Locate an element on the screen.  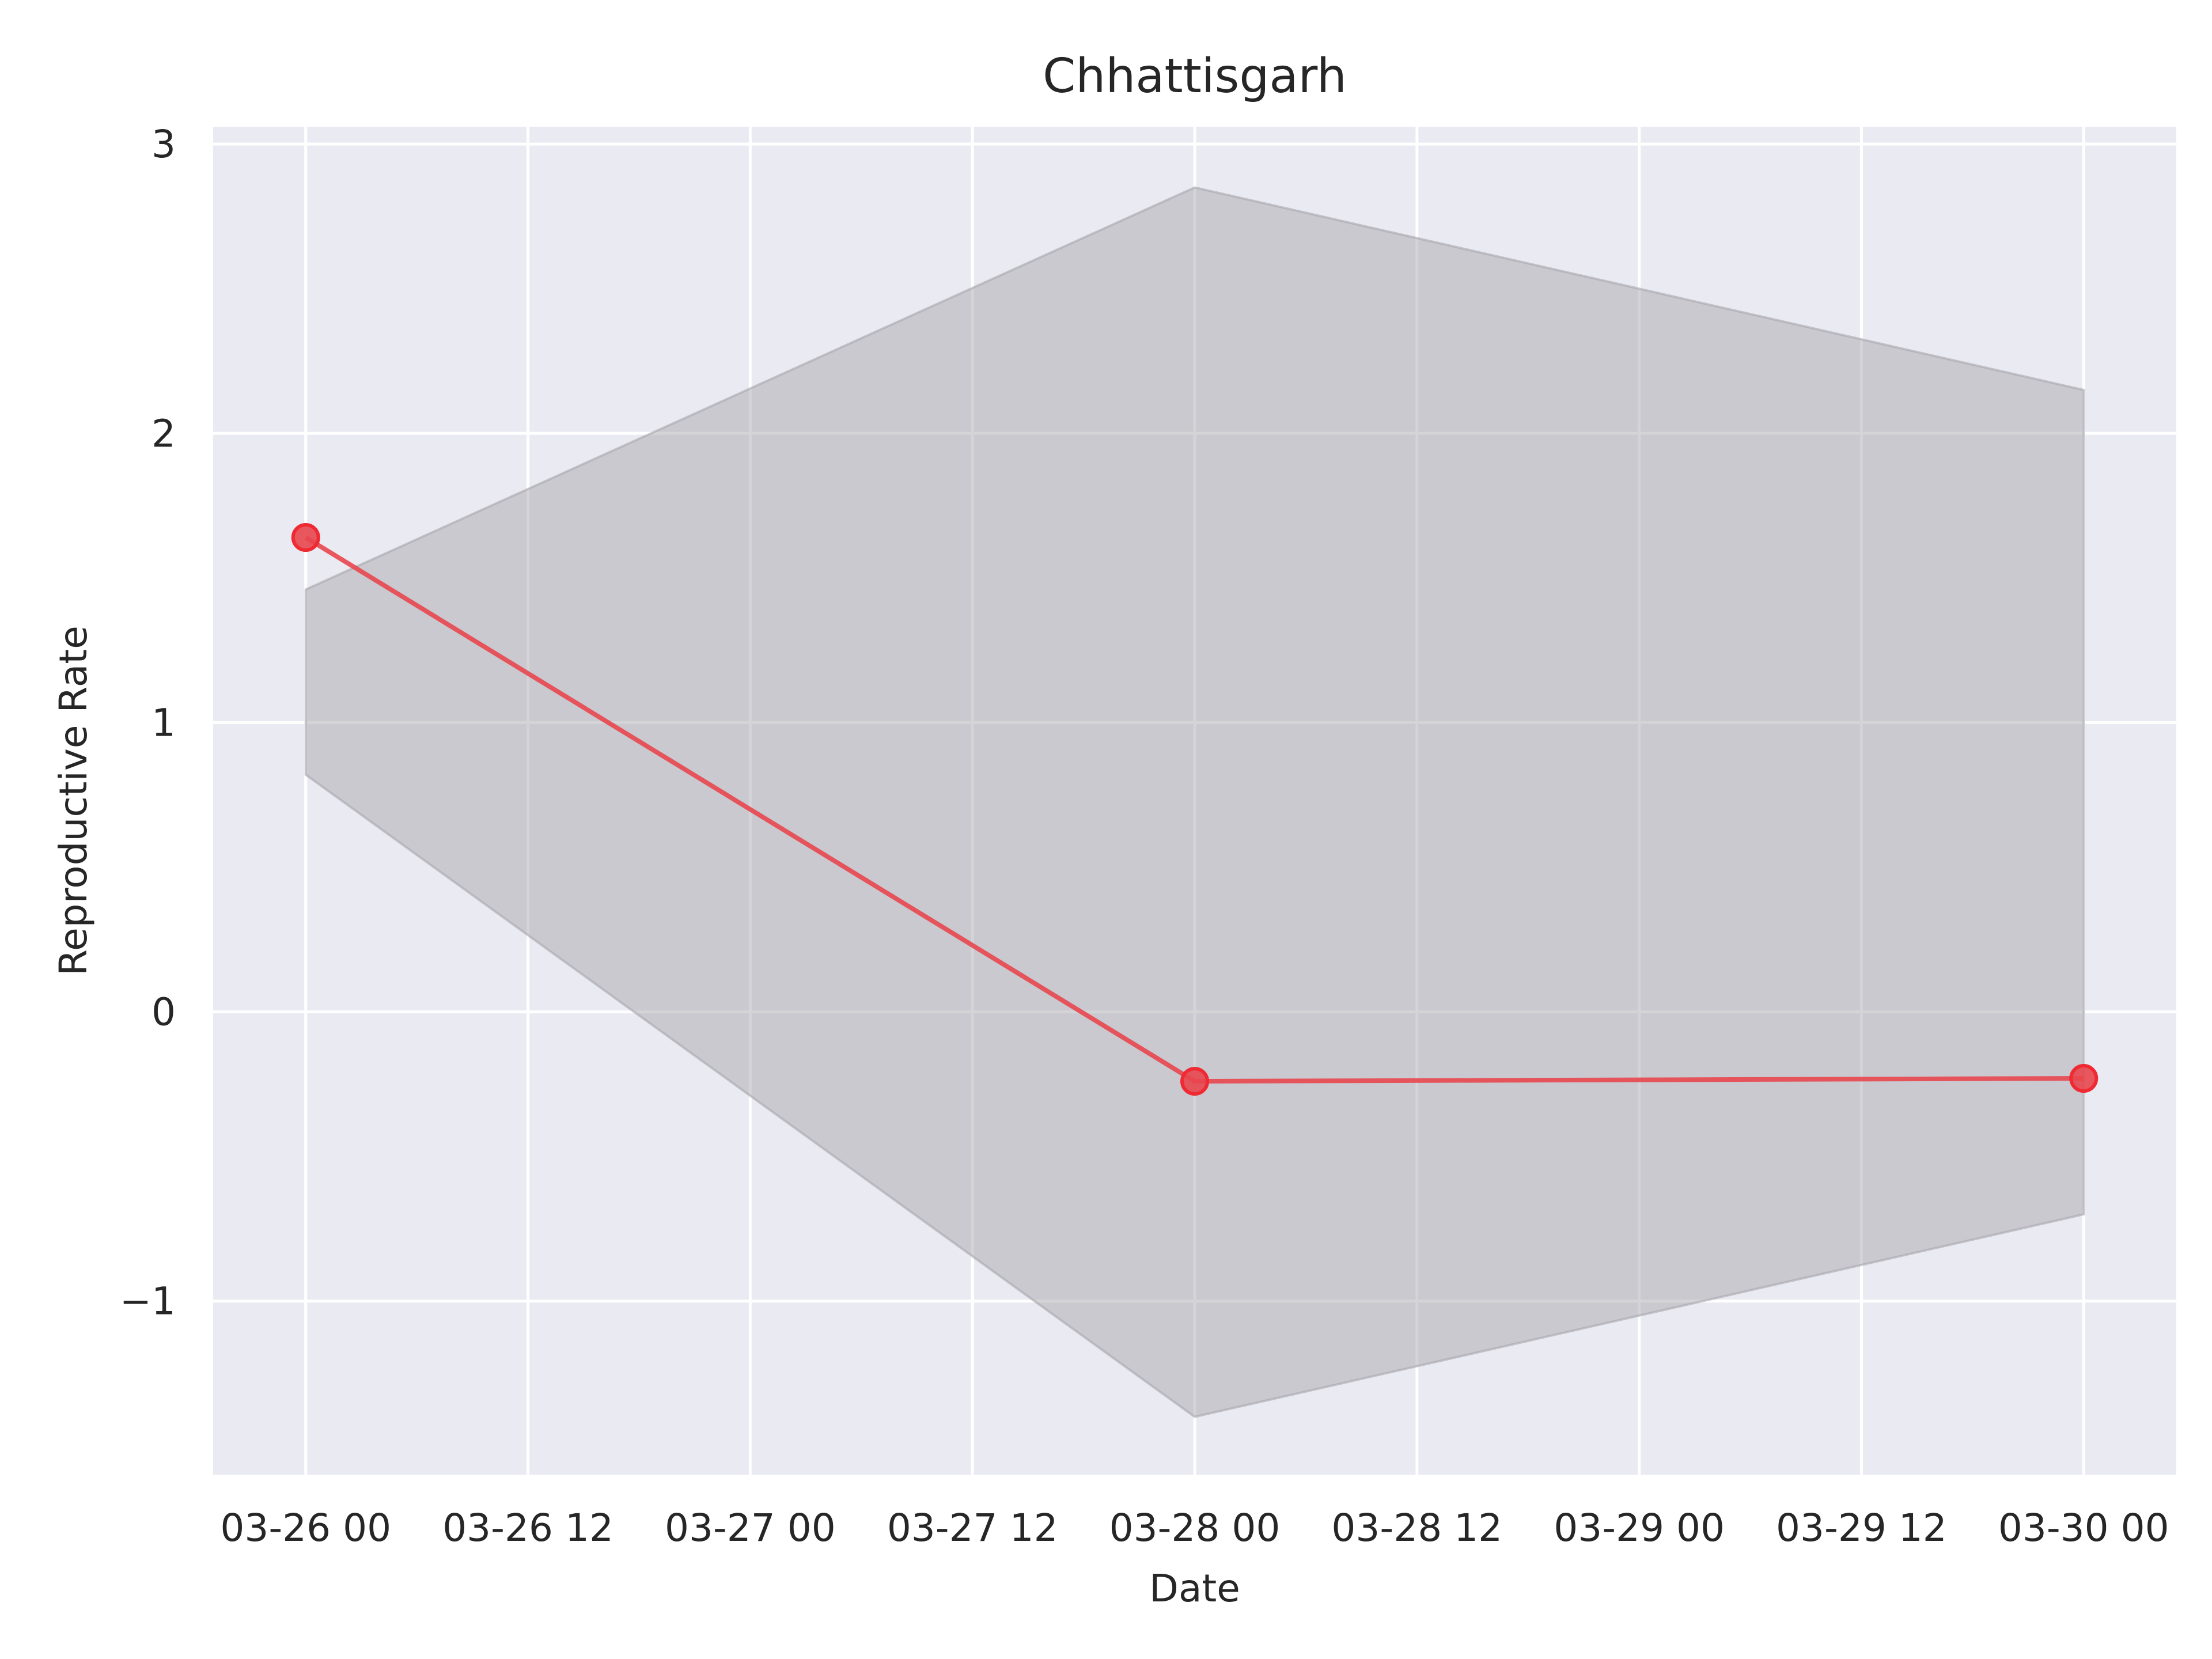
y-axis-label: Reproductive Rate is located at coordinates (73, 801).